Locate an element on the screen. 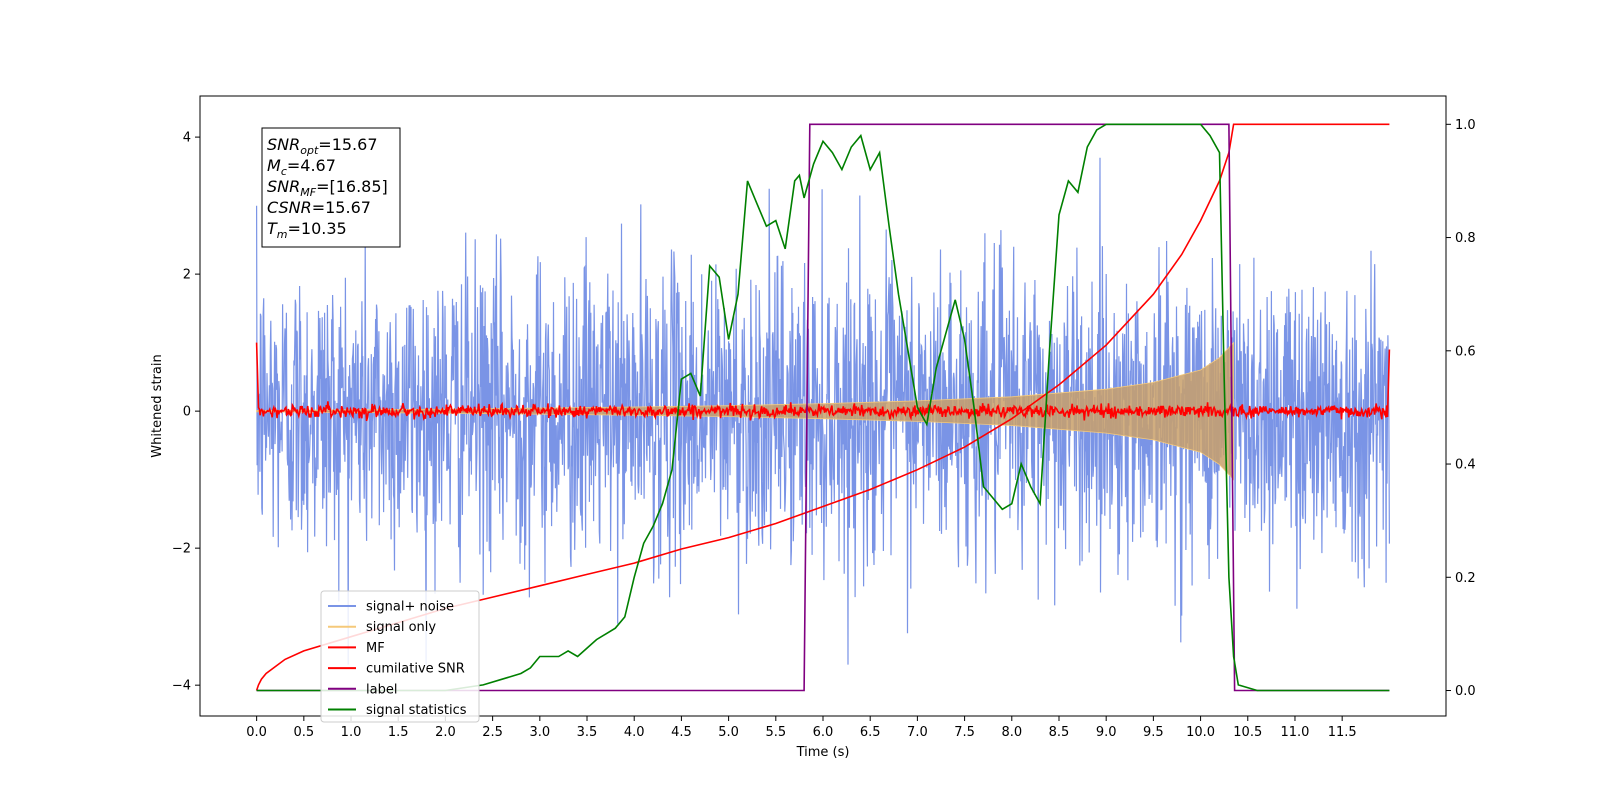  x-tick-label: 3.0 is located at coordinates (539, 732).